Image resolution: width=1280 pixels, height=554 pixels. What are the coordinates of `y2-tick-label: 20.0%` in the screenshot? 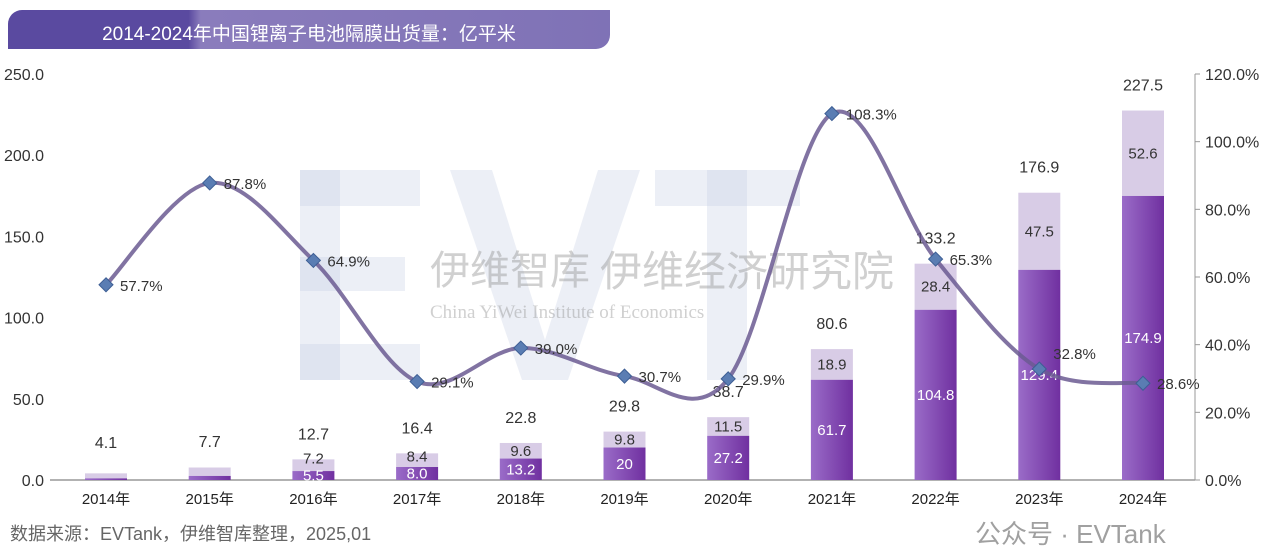 It's located at (1227, 413).